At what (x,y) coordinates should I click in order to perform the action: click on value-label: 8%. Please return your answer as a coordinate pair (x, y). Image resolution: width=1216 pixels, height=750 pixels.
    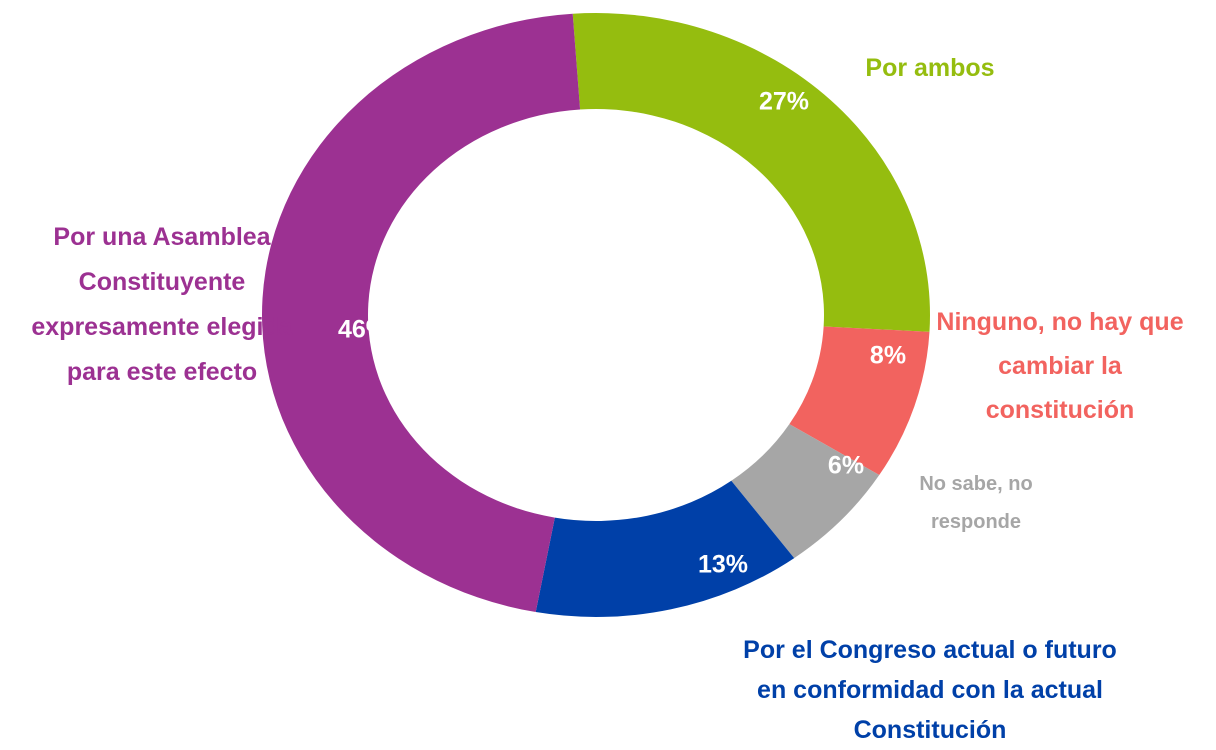
    Looking at the image, I should click on (888, 356).